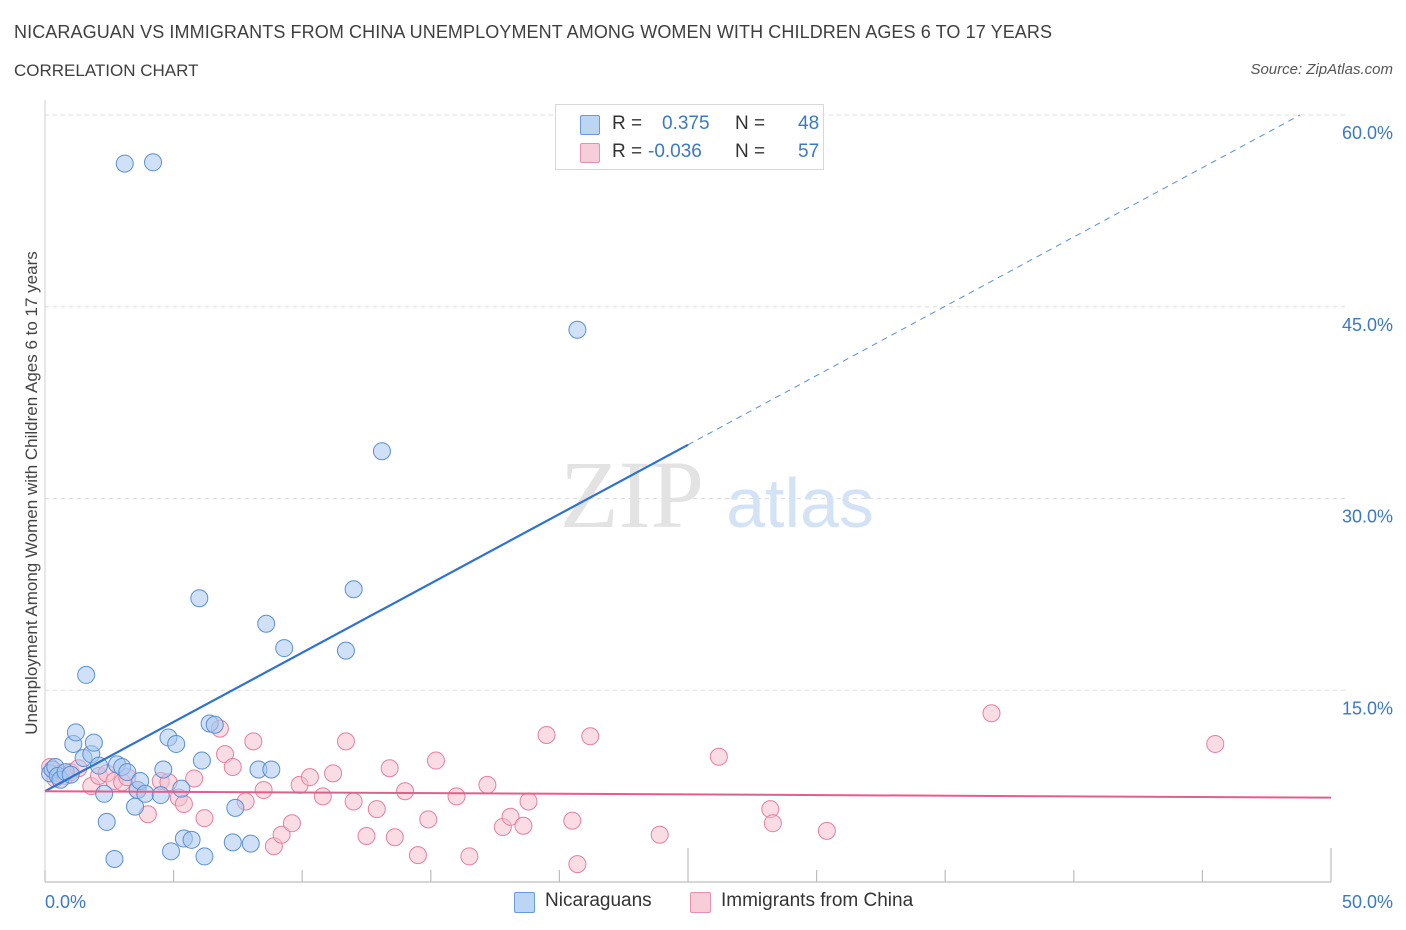 The height and width of the screenshot is (930, 1406). Describe the element at coordinates (675, 151) in the screenshot. I see `legend-r-value: -0.036` at that location.